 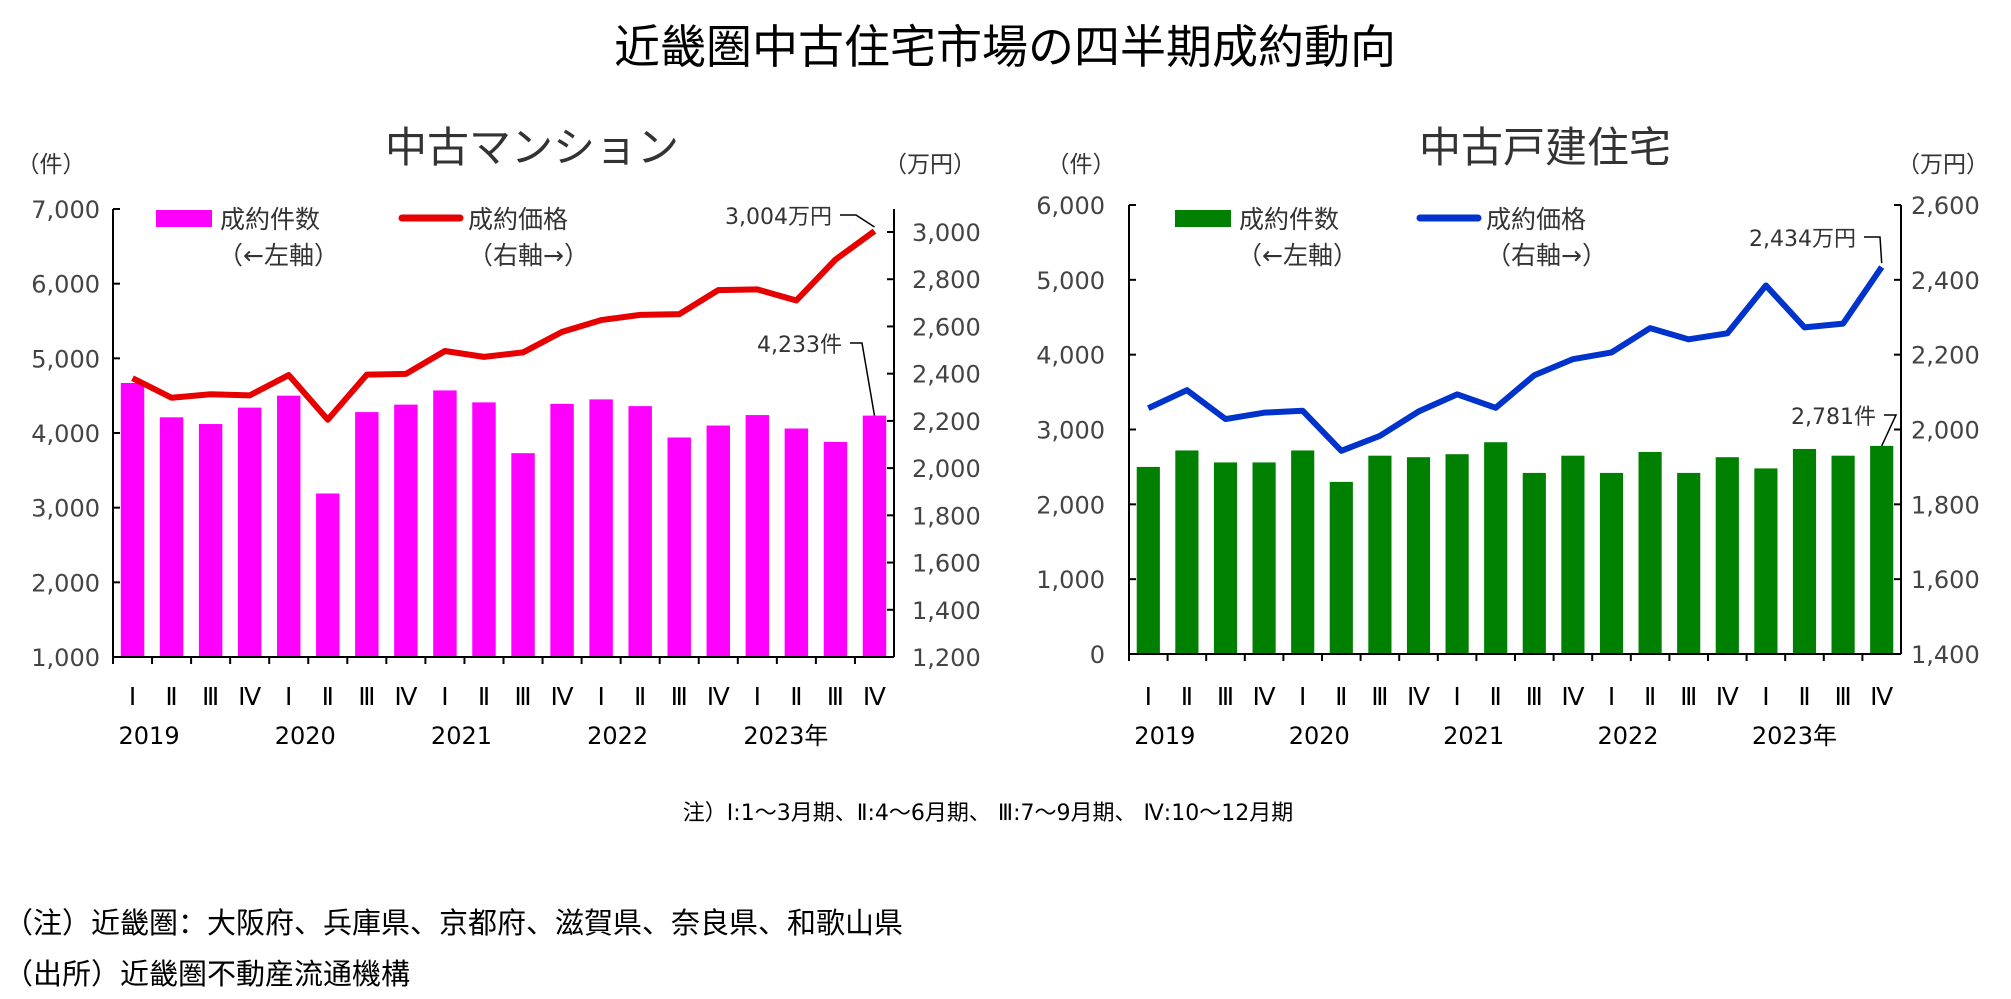 What do you see at coordinates (1097, 655) in the screenshot?
I see `left-tick-label: 0` at bounding box center [1097, 655].